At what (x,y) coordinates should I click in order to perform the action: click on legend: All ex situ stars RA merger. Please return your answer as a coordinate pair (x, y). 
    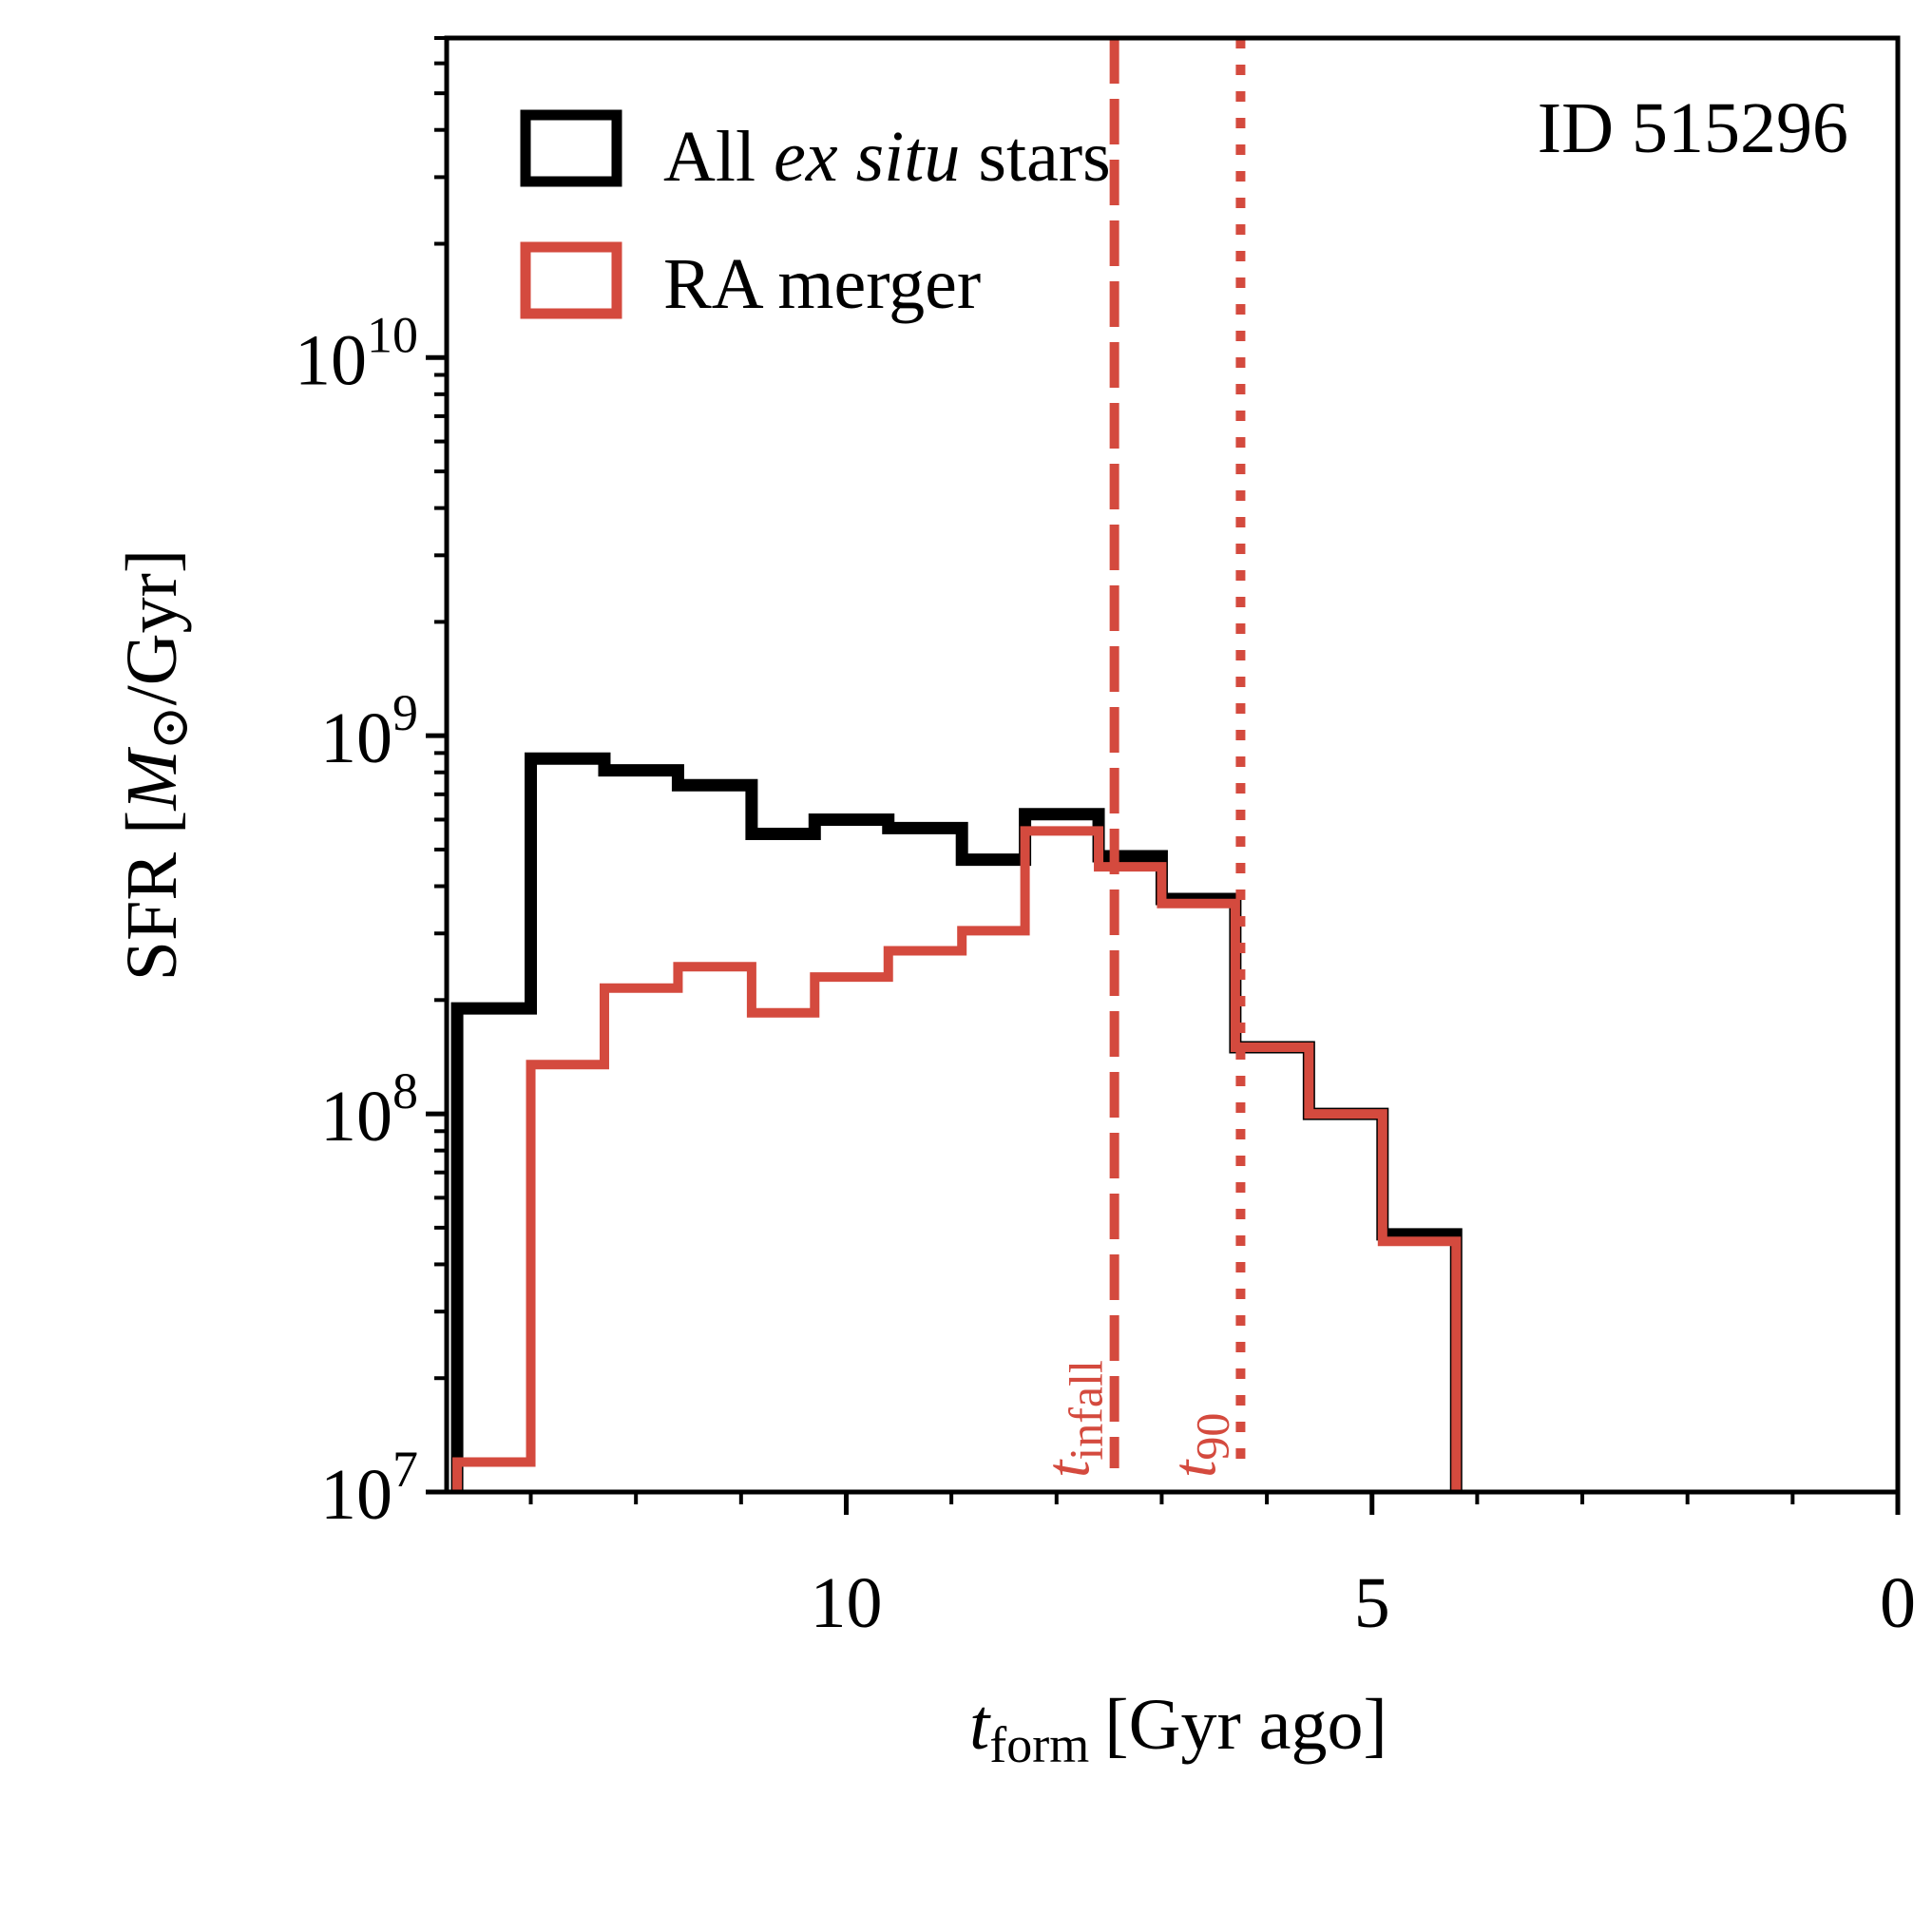
    Looking at the image, I should click on (815, 216).